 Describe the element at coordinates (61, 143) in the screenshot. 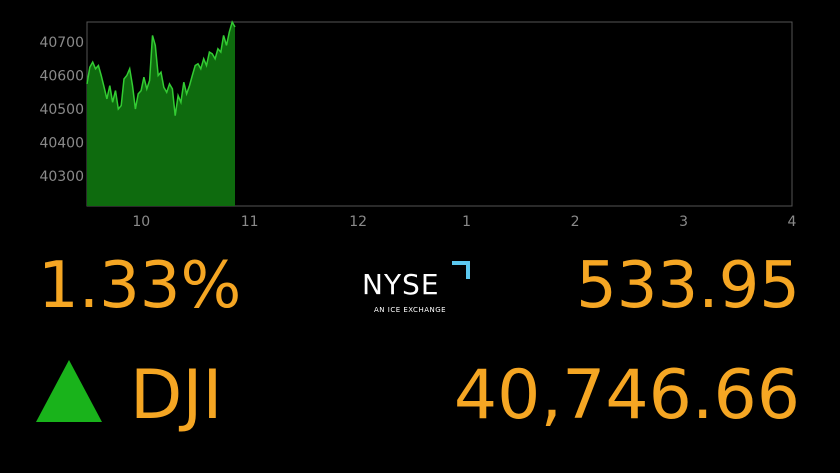

I see `y-tick-label: 40400` at that location.